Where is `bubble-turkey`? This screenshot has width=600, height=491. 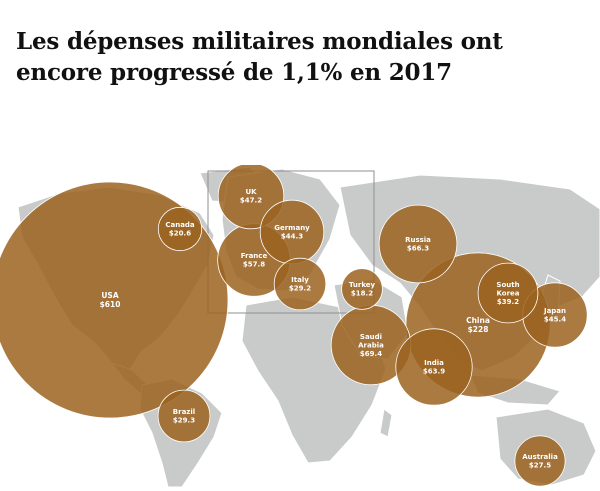
bubble-turkey is located at coordinates (362, 289).